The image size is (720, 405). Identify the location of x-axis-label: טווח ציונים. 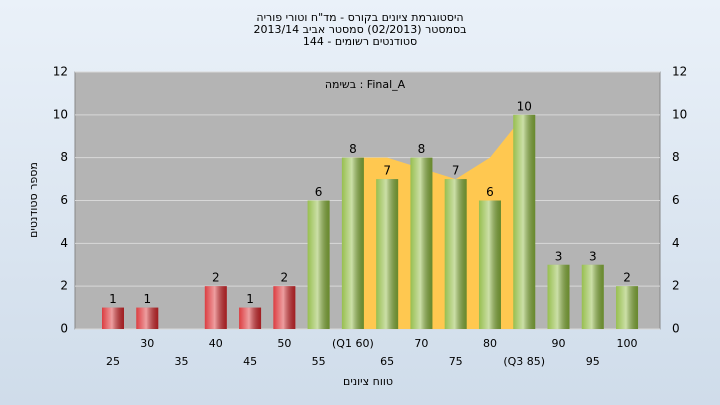
(368, 381).